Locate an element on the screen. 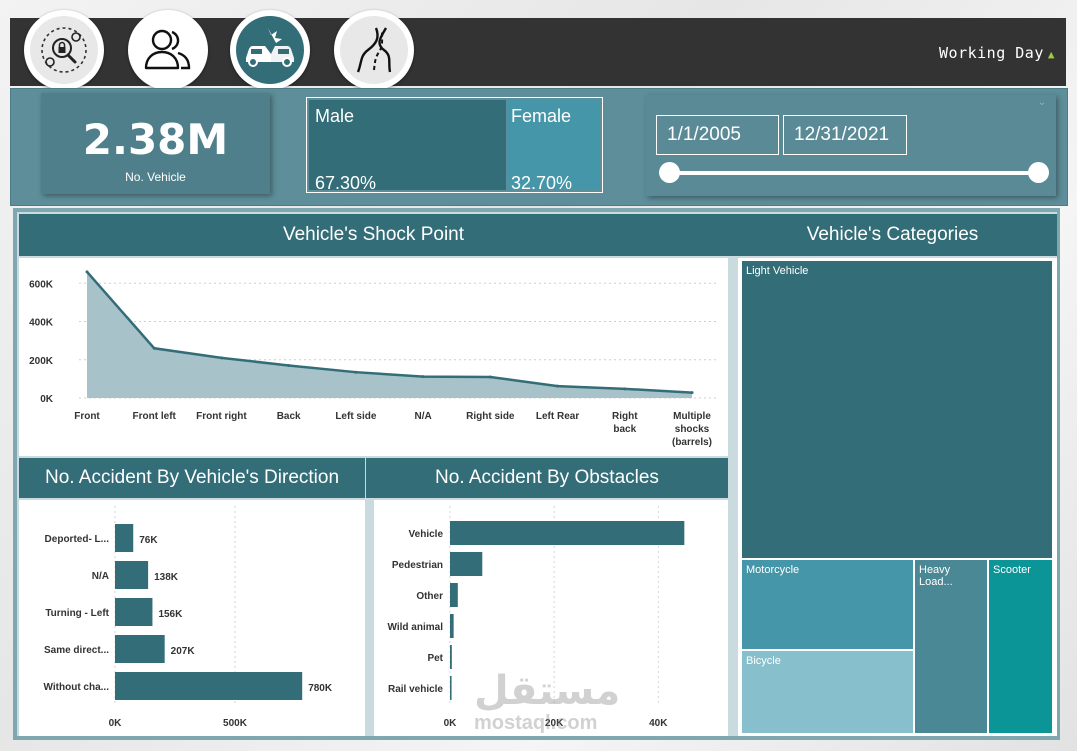  watermark-latin: mostaql.com is located at coordinates (536, 723).